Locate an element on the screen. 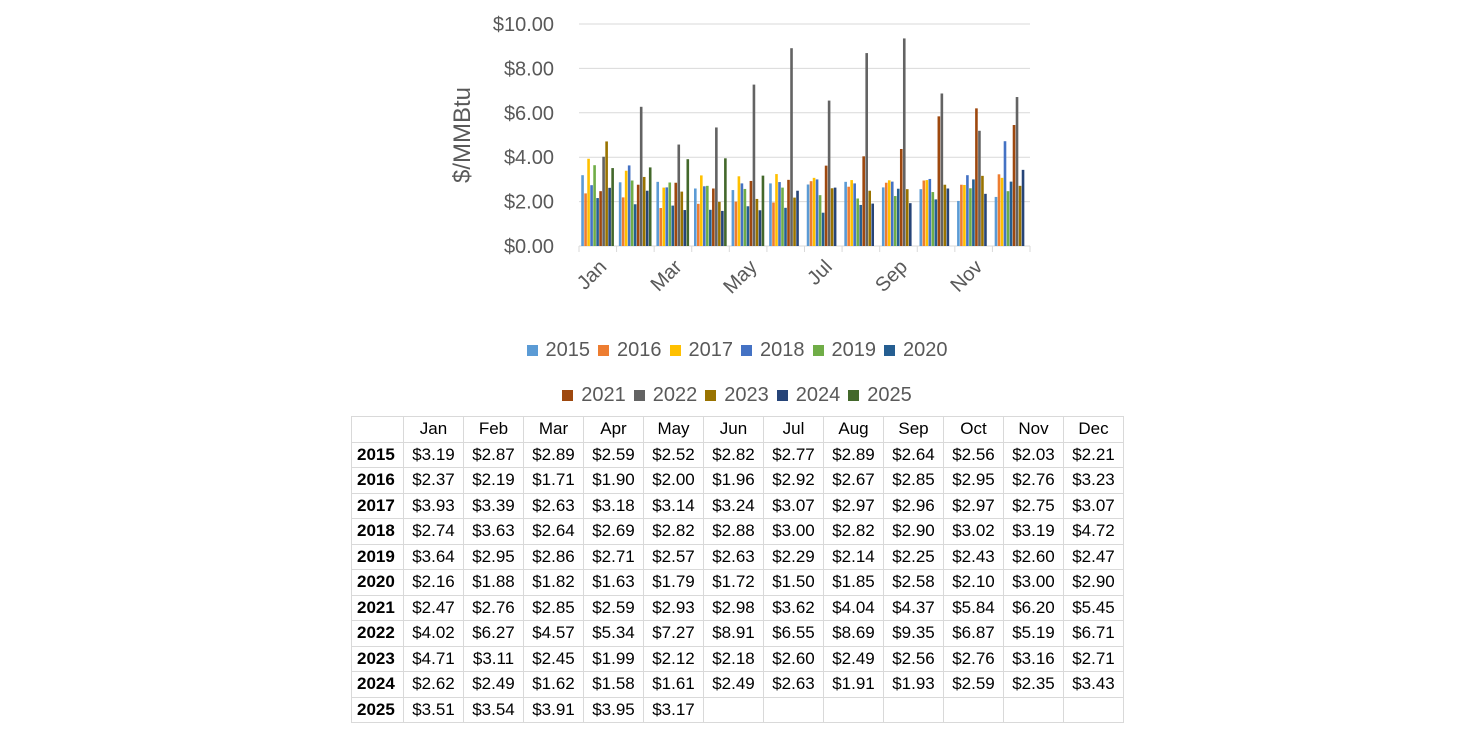 The height and width of the screenshot is (729, 1474). table-cell: $4.57 is located at coordinates (553, 633).